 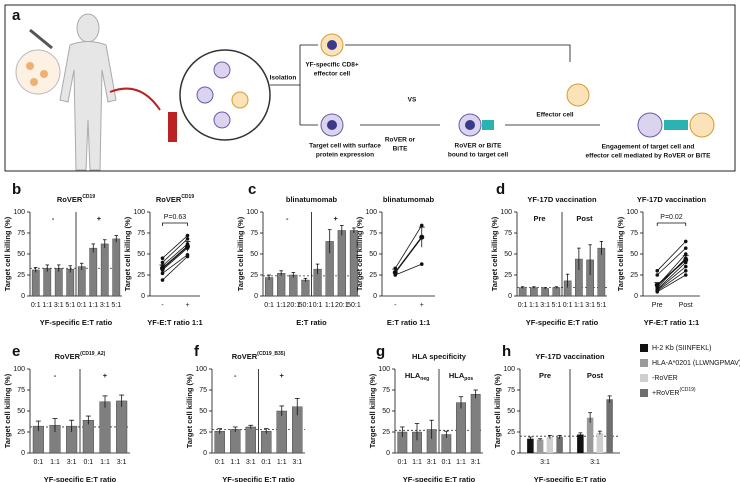 What do you see at coordinates (413, 375) in the screenshot?
I see `group-label-main: HLA` at bounding box center [413, 375].